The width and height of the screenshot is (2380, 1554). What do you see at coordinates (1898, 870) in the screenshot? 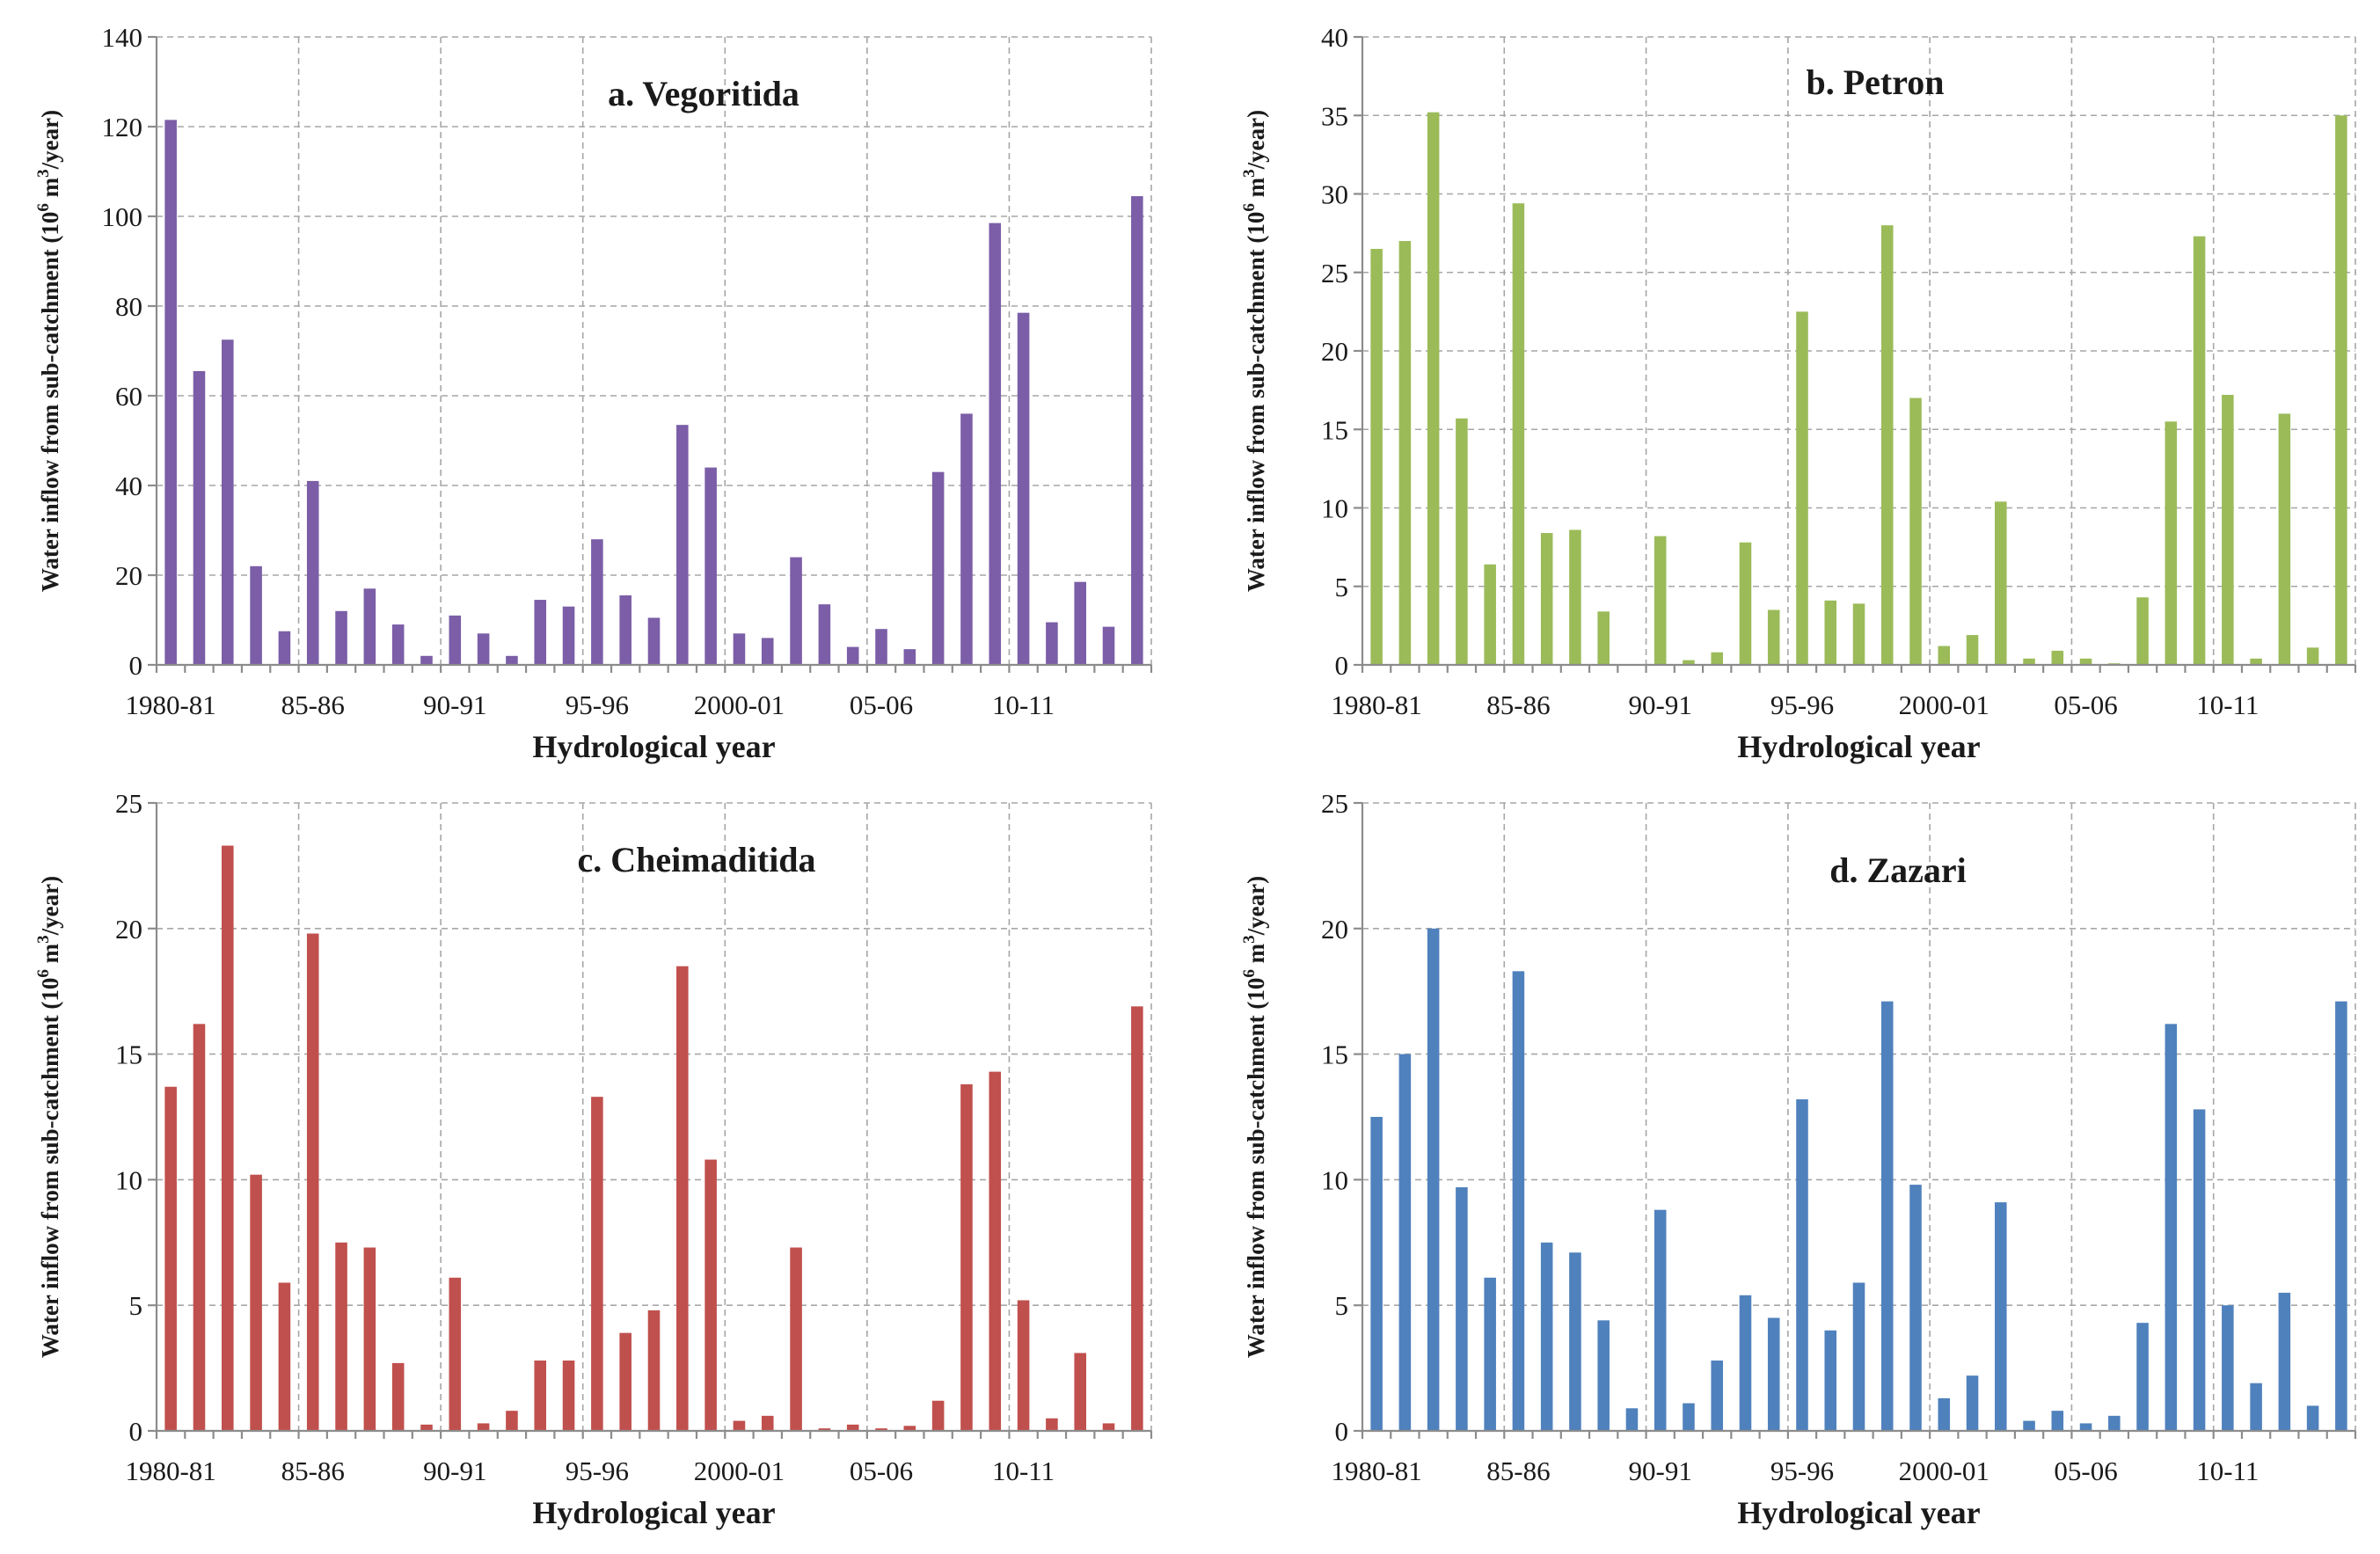
I see `panel-title: d. Zazari` at bounding box center [1898, 870].